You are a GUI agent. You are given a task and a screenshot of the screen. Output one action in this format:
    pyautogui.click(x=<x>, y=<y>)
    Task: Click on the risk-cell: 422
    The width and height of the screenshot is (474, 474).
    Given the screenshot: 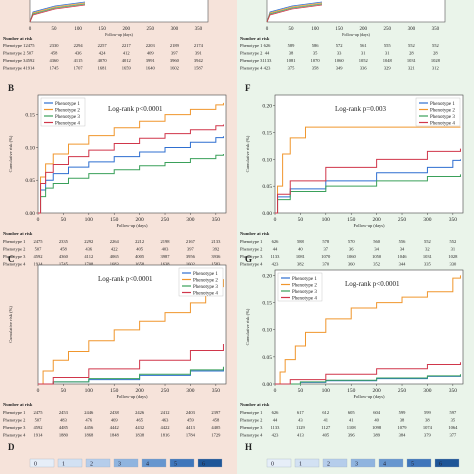 What is the action you would take?
    pyautogui.click(x=114, y=249)
    